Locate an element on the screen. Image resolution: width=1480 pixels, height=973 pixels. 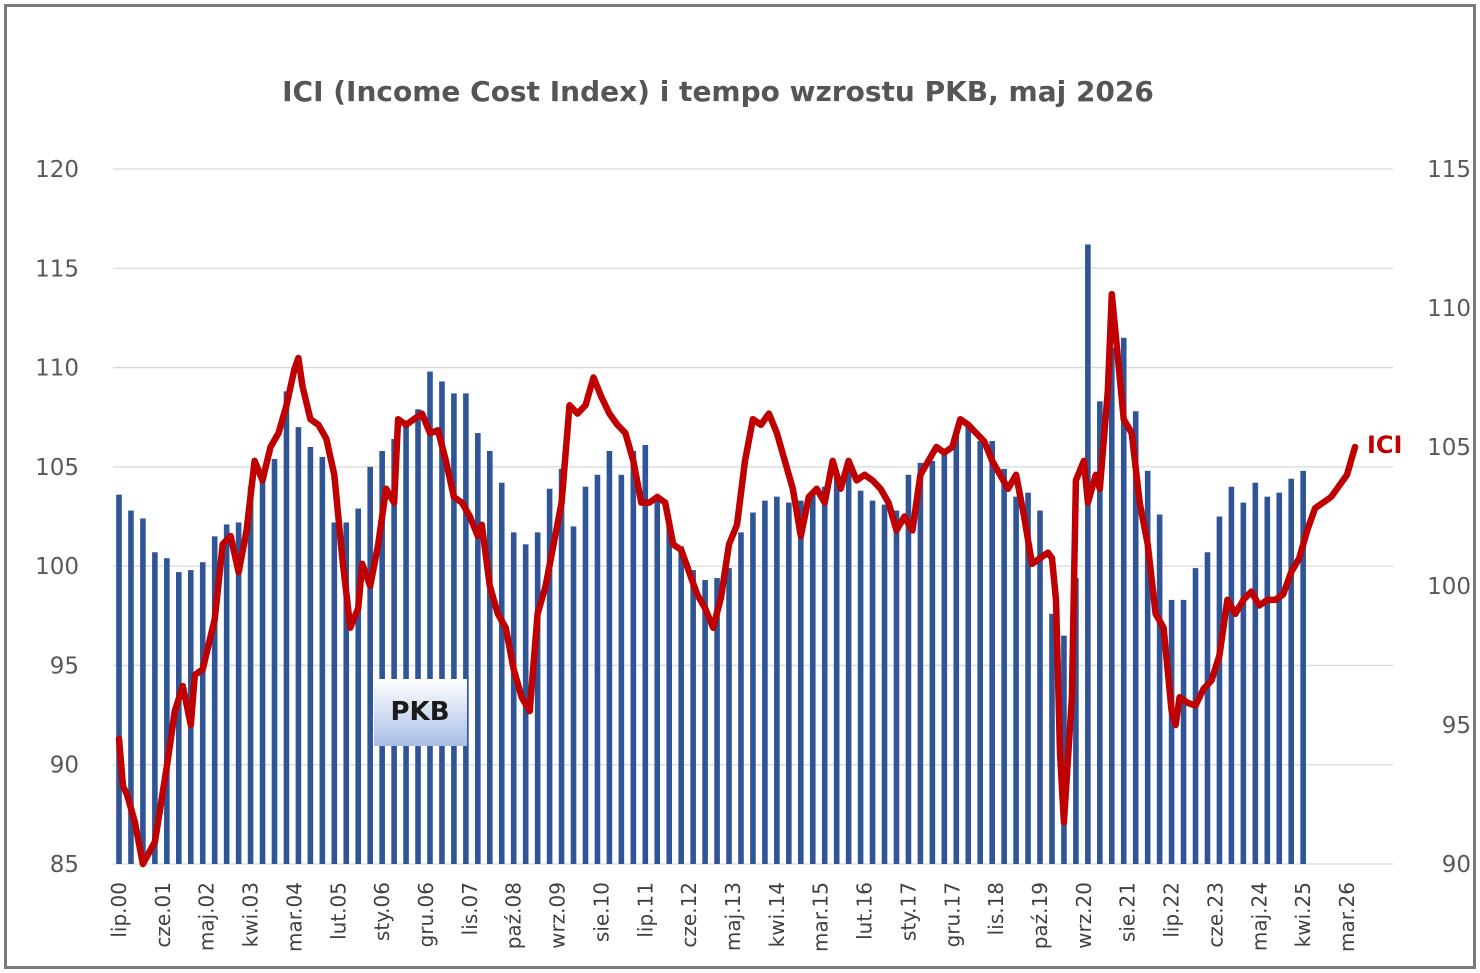
x-tick-label: paź.19 is located at coordinates (1040, 915).